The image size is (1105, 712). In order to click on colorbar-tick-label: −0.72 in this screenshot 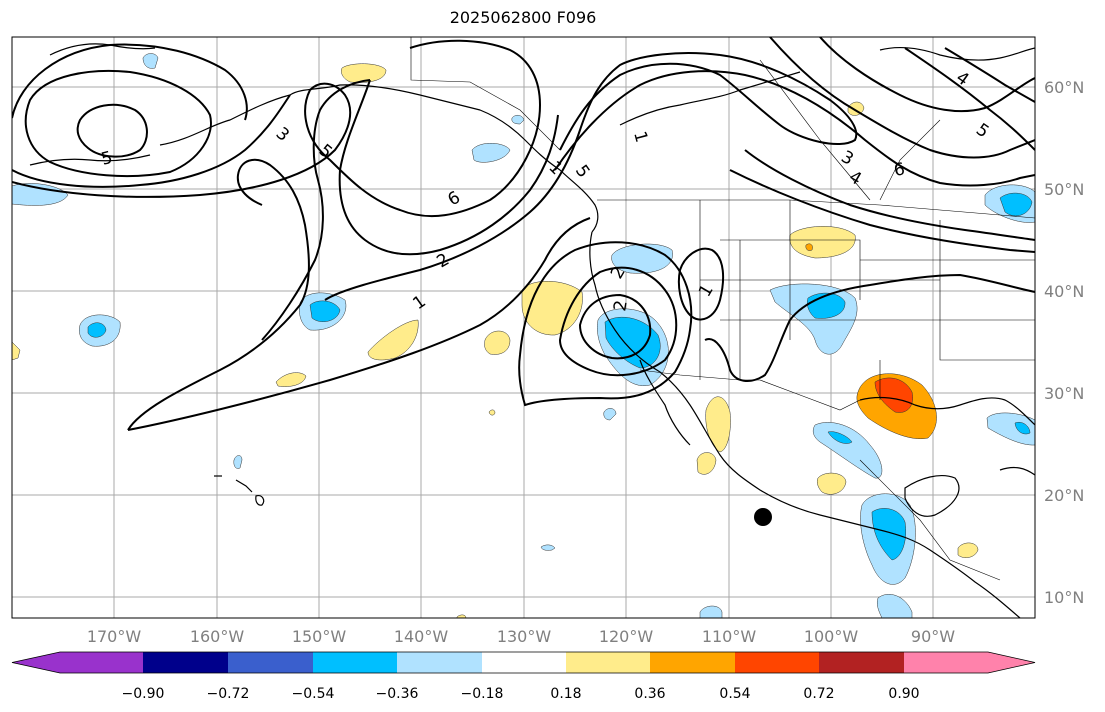, I will do `click(228, 694)`.